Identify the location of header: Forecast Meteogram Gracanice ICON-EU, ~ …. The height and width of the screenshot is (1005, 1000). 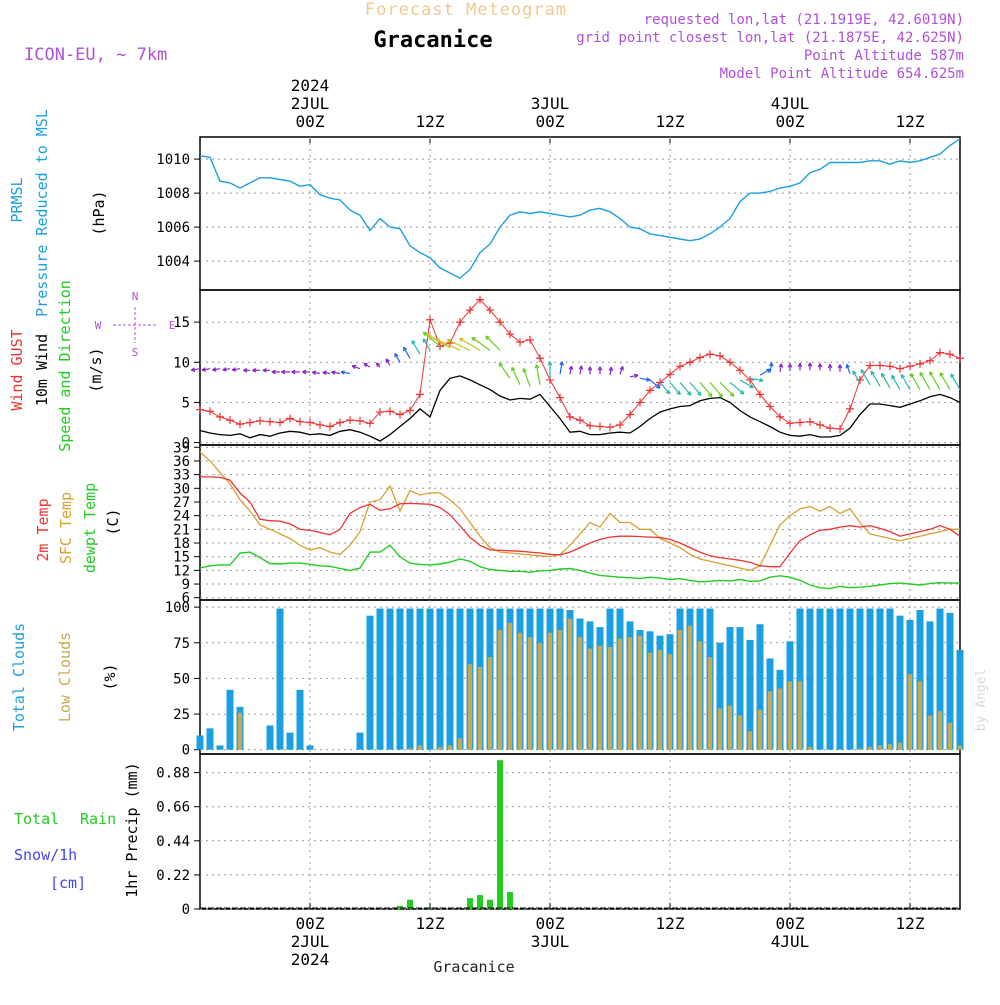
(494, 41).